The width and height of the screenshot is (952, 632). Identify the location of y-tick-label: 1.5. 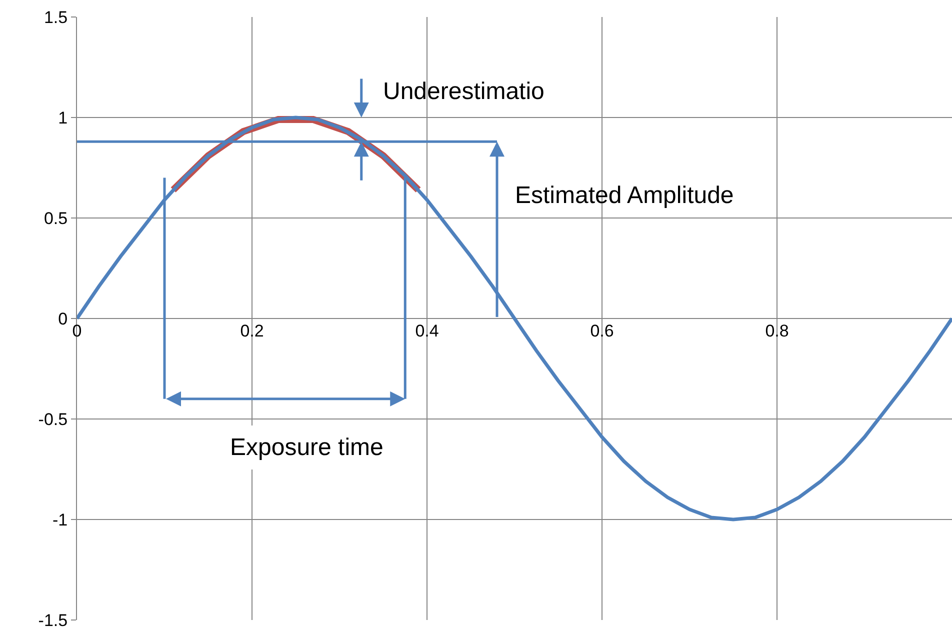
(56, 17).